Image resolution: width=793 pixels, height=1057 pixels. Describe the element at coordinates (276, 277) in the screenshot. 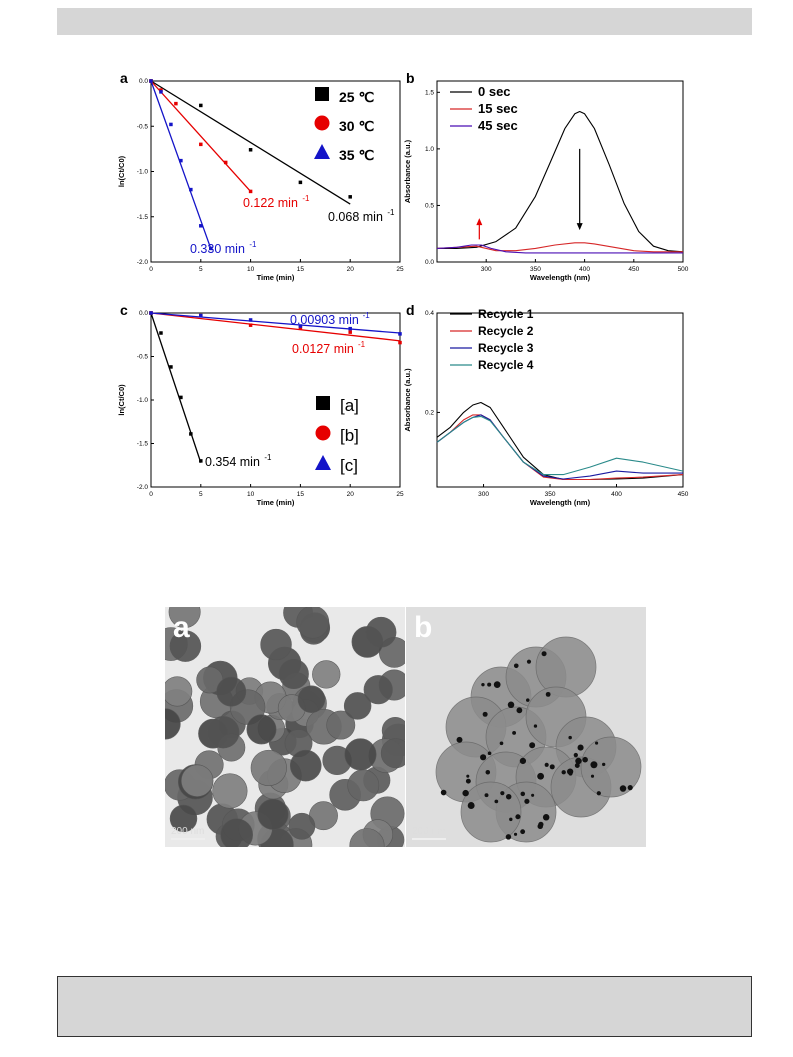

I see `x-axis-label: Time (min)` at that location.